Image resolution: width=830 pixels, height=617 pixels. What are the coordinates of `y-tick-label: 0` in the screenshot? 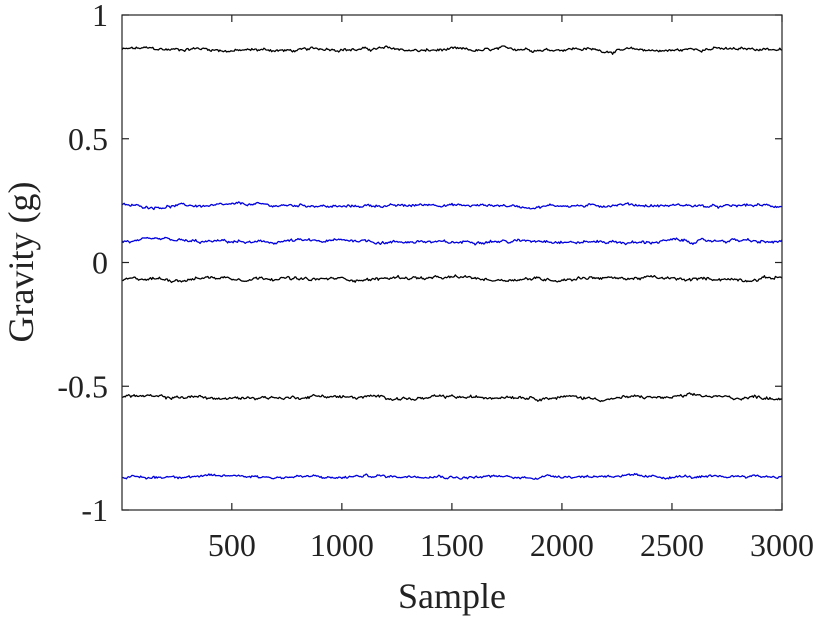 It's located at (100, 263).